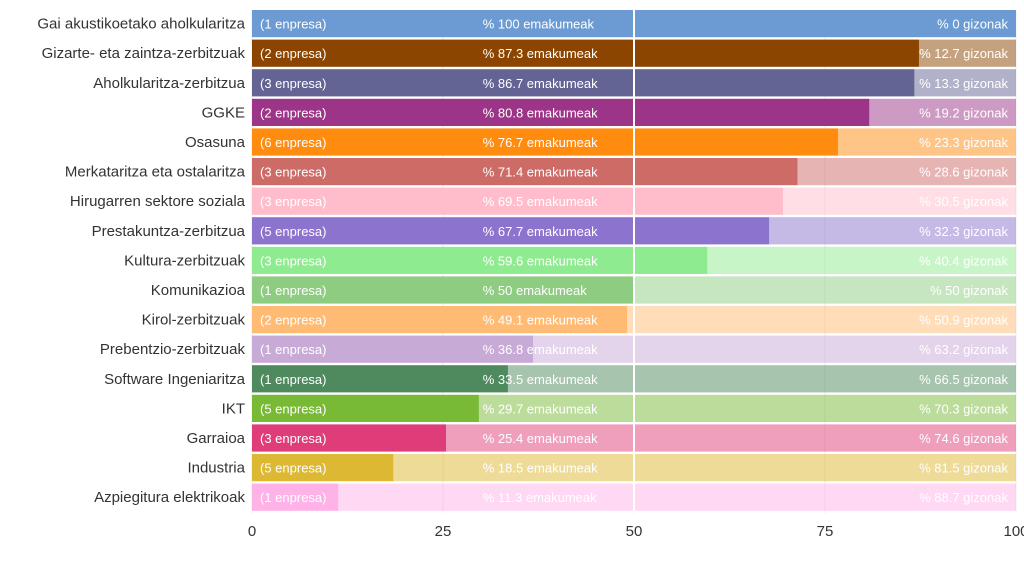  What do you see at coordinates (540, 201) in the screenshot?
I see `women-percent-label: % 69.5 emakumeak` at bounding box center [540, 201].